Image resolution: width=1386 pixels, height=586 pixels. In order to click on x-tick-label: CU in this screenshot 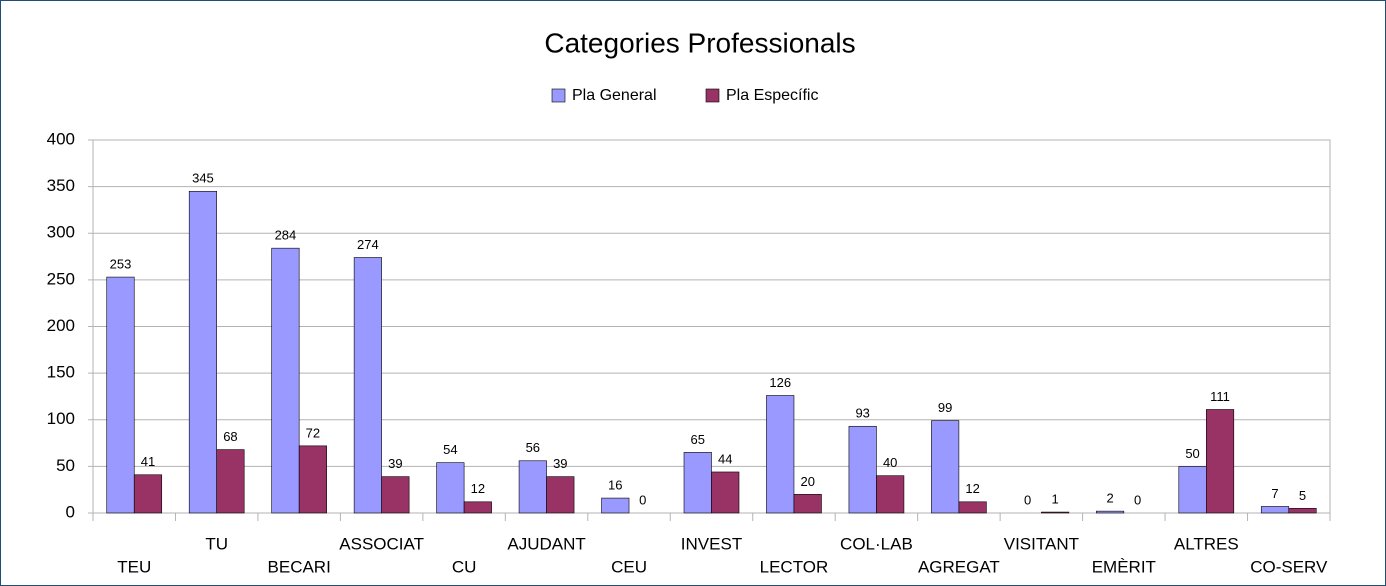, I will do `click(464, 566)`.